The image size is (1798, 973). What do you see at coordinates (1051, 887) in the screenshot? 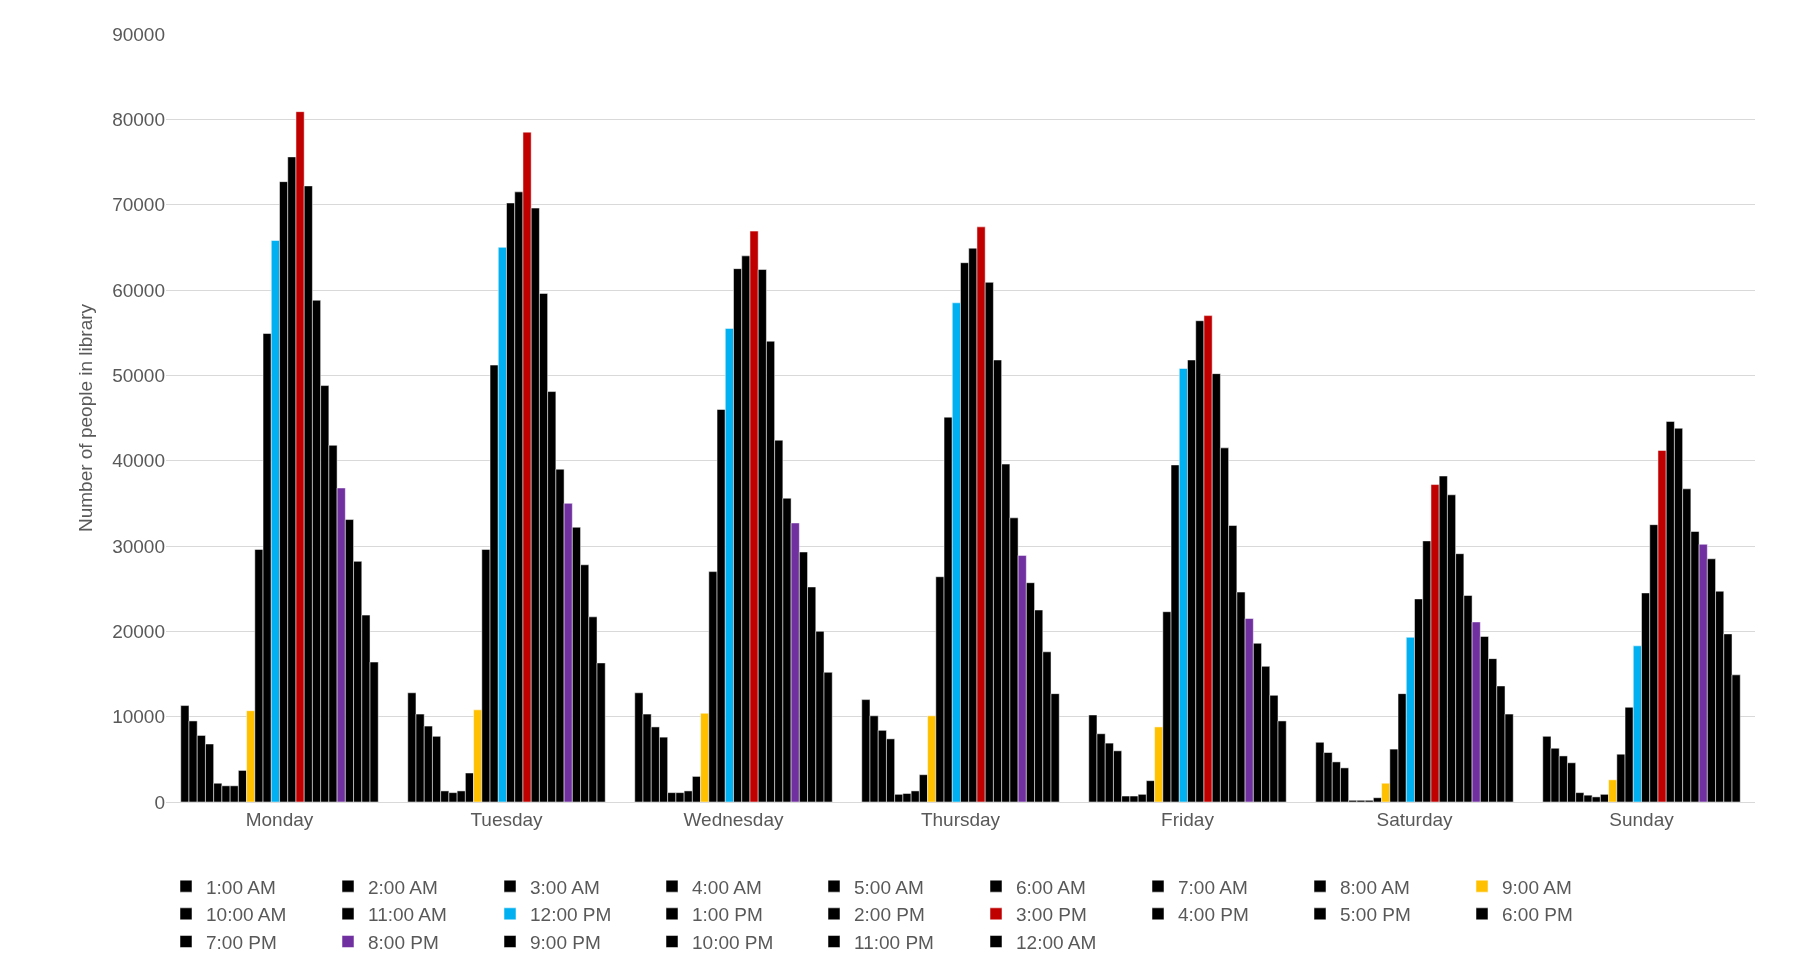
I see `legend-label: 6:00 AM` at bounding box center [1051, 887].